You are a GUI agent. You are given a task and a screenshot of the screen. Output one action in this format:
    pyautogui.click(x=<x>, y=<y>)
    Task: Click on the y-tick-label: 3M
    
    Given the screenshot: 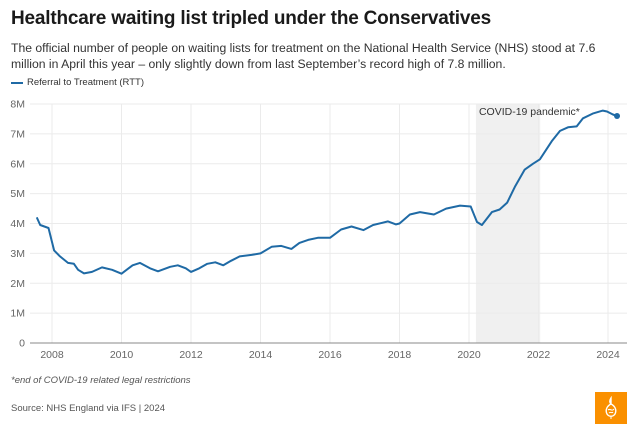 What is the action you would take?
    pyautogui.click(x=17, y=254)
    